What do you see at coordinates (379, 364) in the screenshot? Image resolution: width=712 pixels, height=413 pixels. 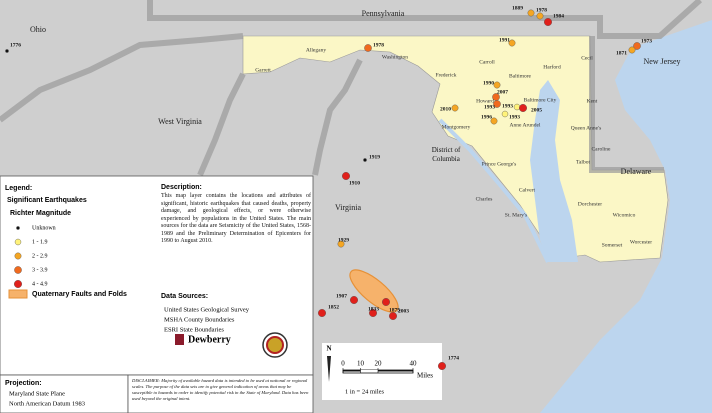 I see `scale-tick-label: 20` at bounding box center [379, 364].